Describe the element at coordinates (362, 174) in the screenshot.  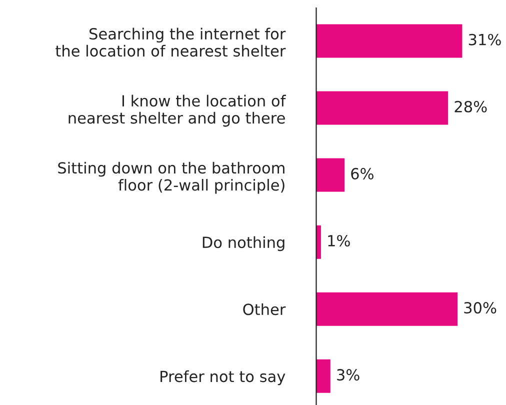
I see `data-label: 6%` at that location.